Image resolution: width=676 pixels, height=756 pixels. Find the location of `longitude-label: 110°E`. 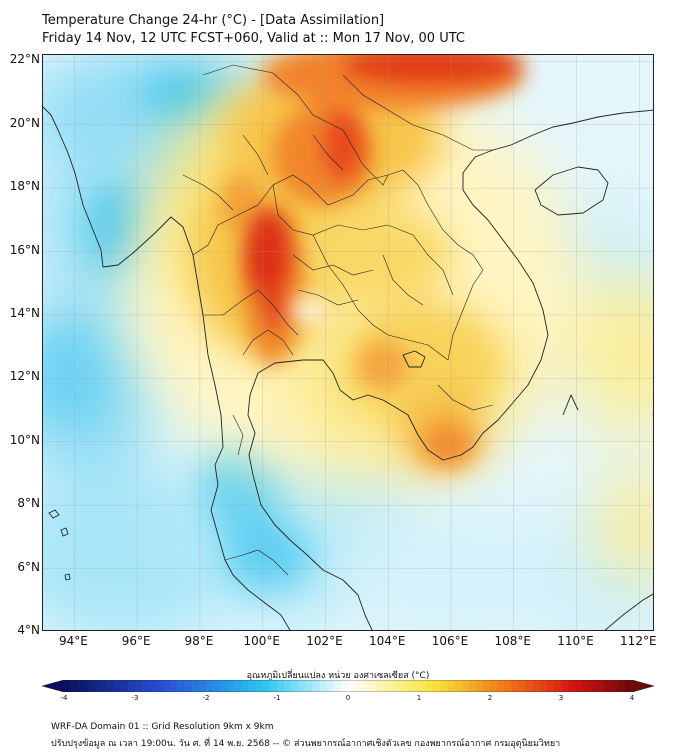

longitude-label: 110°E is located at coordinates (575, 641).